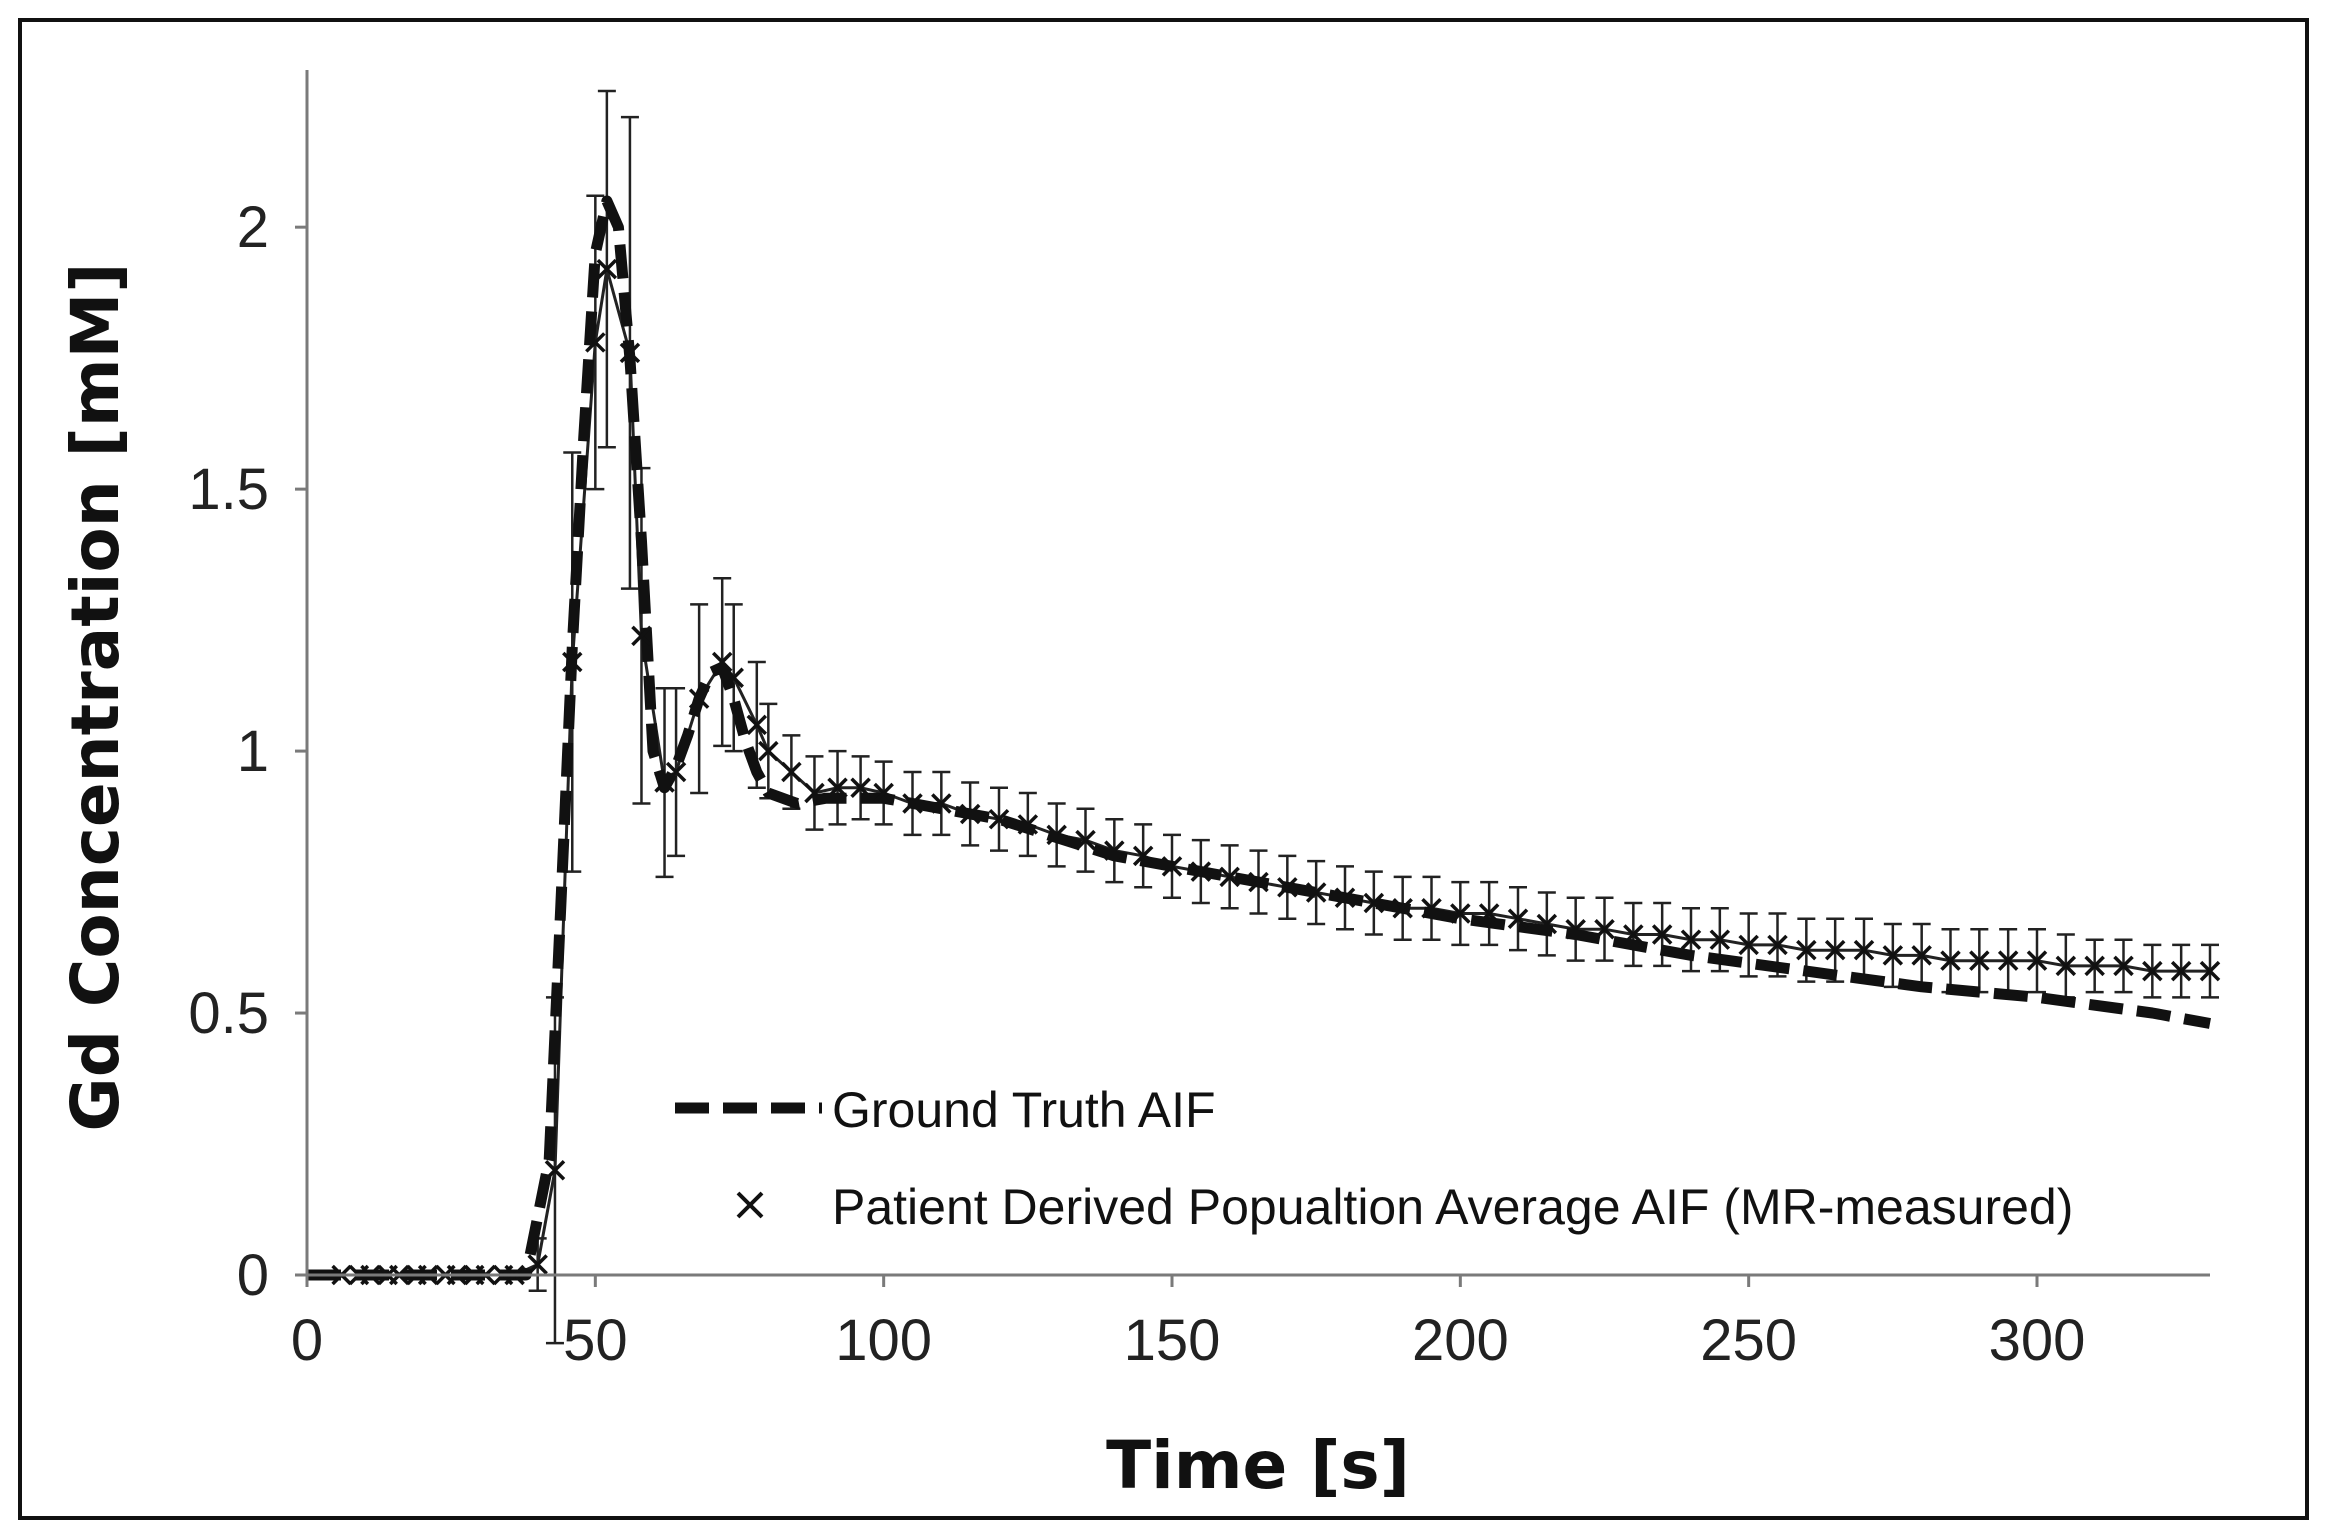  Describe the element at coordinates (228, 1013) in the screenshot. I see `y-tick-label: 0.5` at that location.